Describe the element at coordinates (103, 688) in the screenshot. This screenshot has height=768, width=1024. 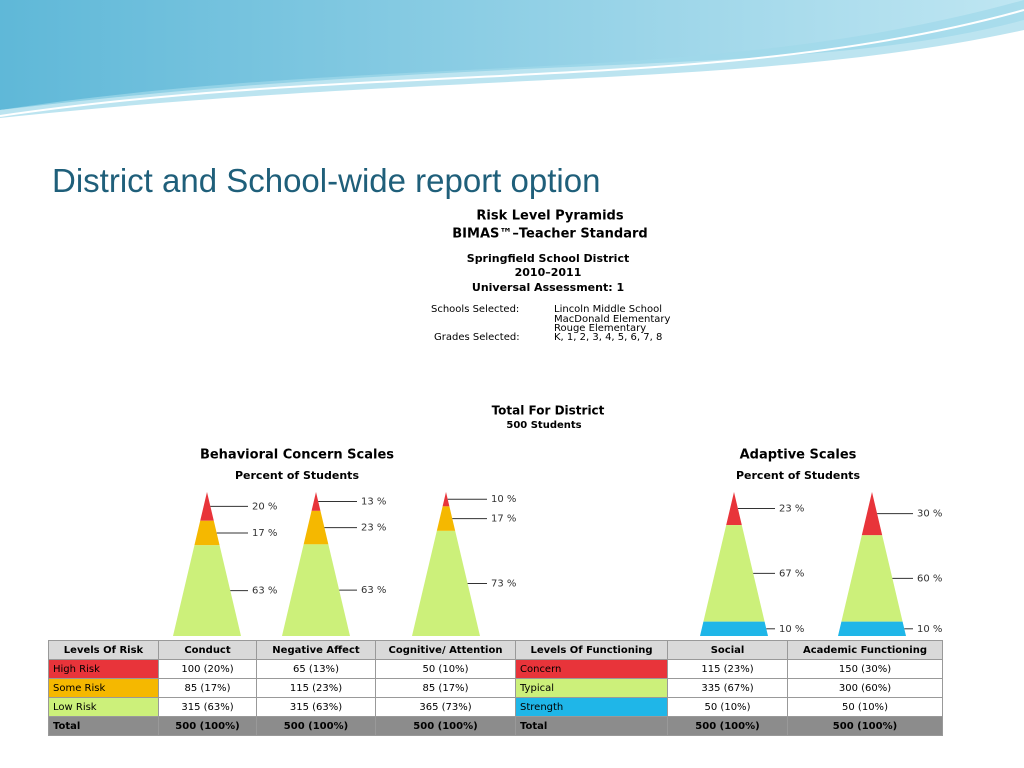
I see `table-cell: Some Risk` at that location.